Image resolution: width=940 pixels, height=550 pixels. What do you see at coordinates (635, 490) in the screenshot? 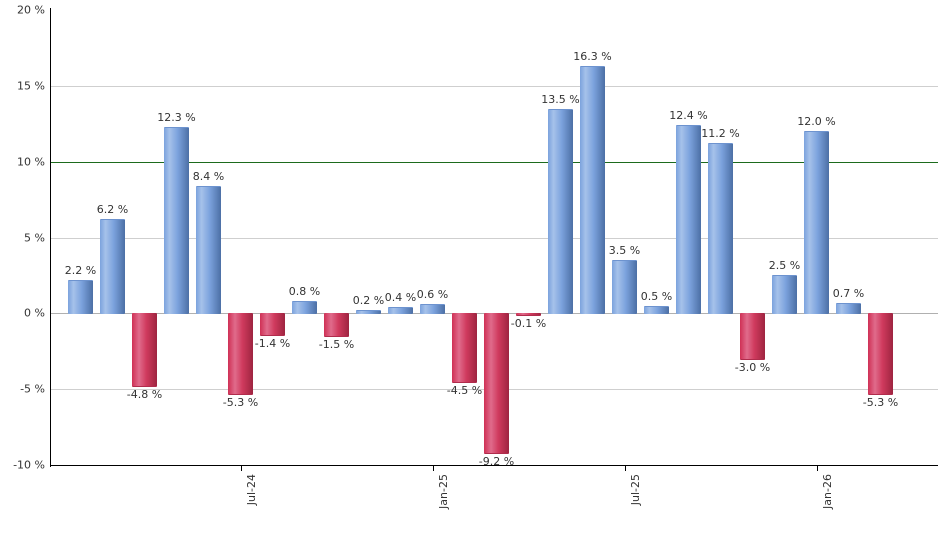
I see `x-axis-tick-label: Jul-25` at bounding box center [635, 490].